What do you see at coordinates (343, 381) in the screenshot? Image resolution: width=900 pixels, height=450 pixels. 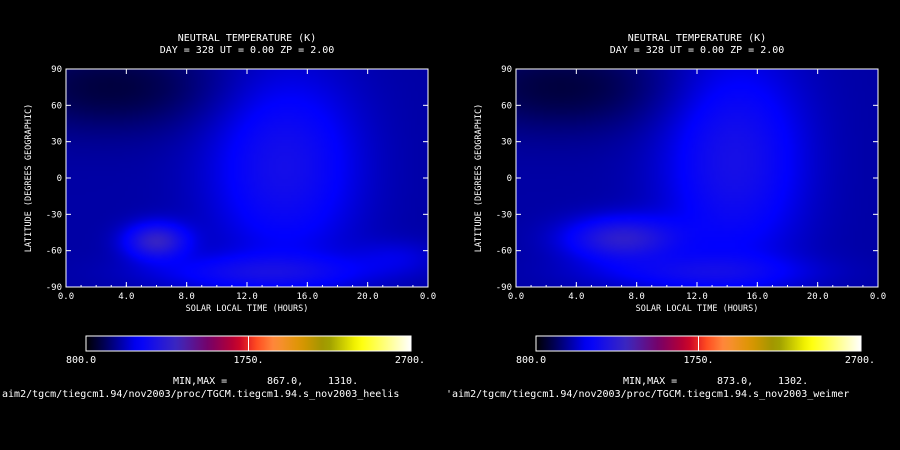 I see `max-value: 1310.` at bounding box center [343, 381].